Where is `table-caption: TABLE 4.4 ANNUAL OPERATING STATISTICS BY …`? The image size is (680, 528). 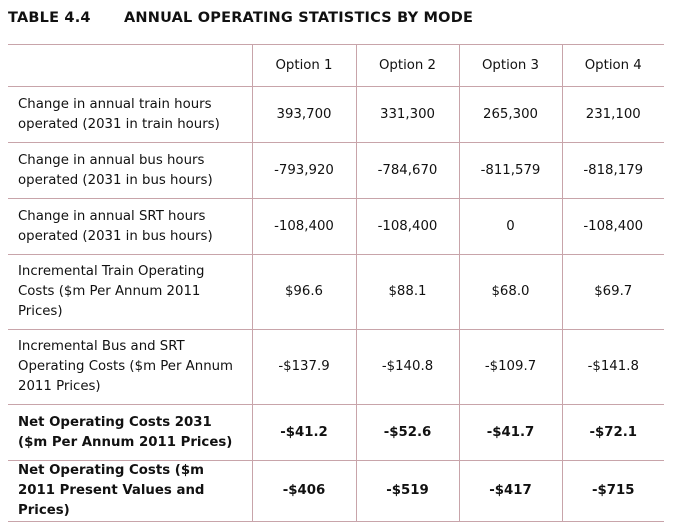 table-caption: TABLE 4.4 ANNUAL OPERATING STATISTICS BY … is located at coordinates (240, 18).